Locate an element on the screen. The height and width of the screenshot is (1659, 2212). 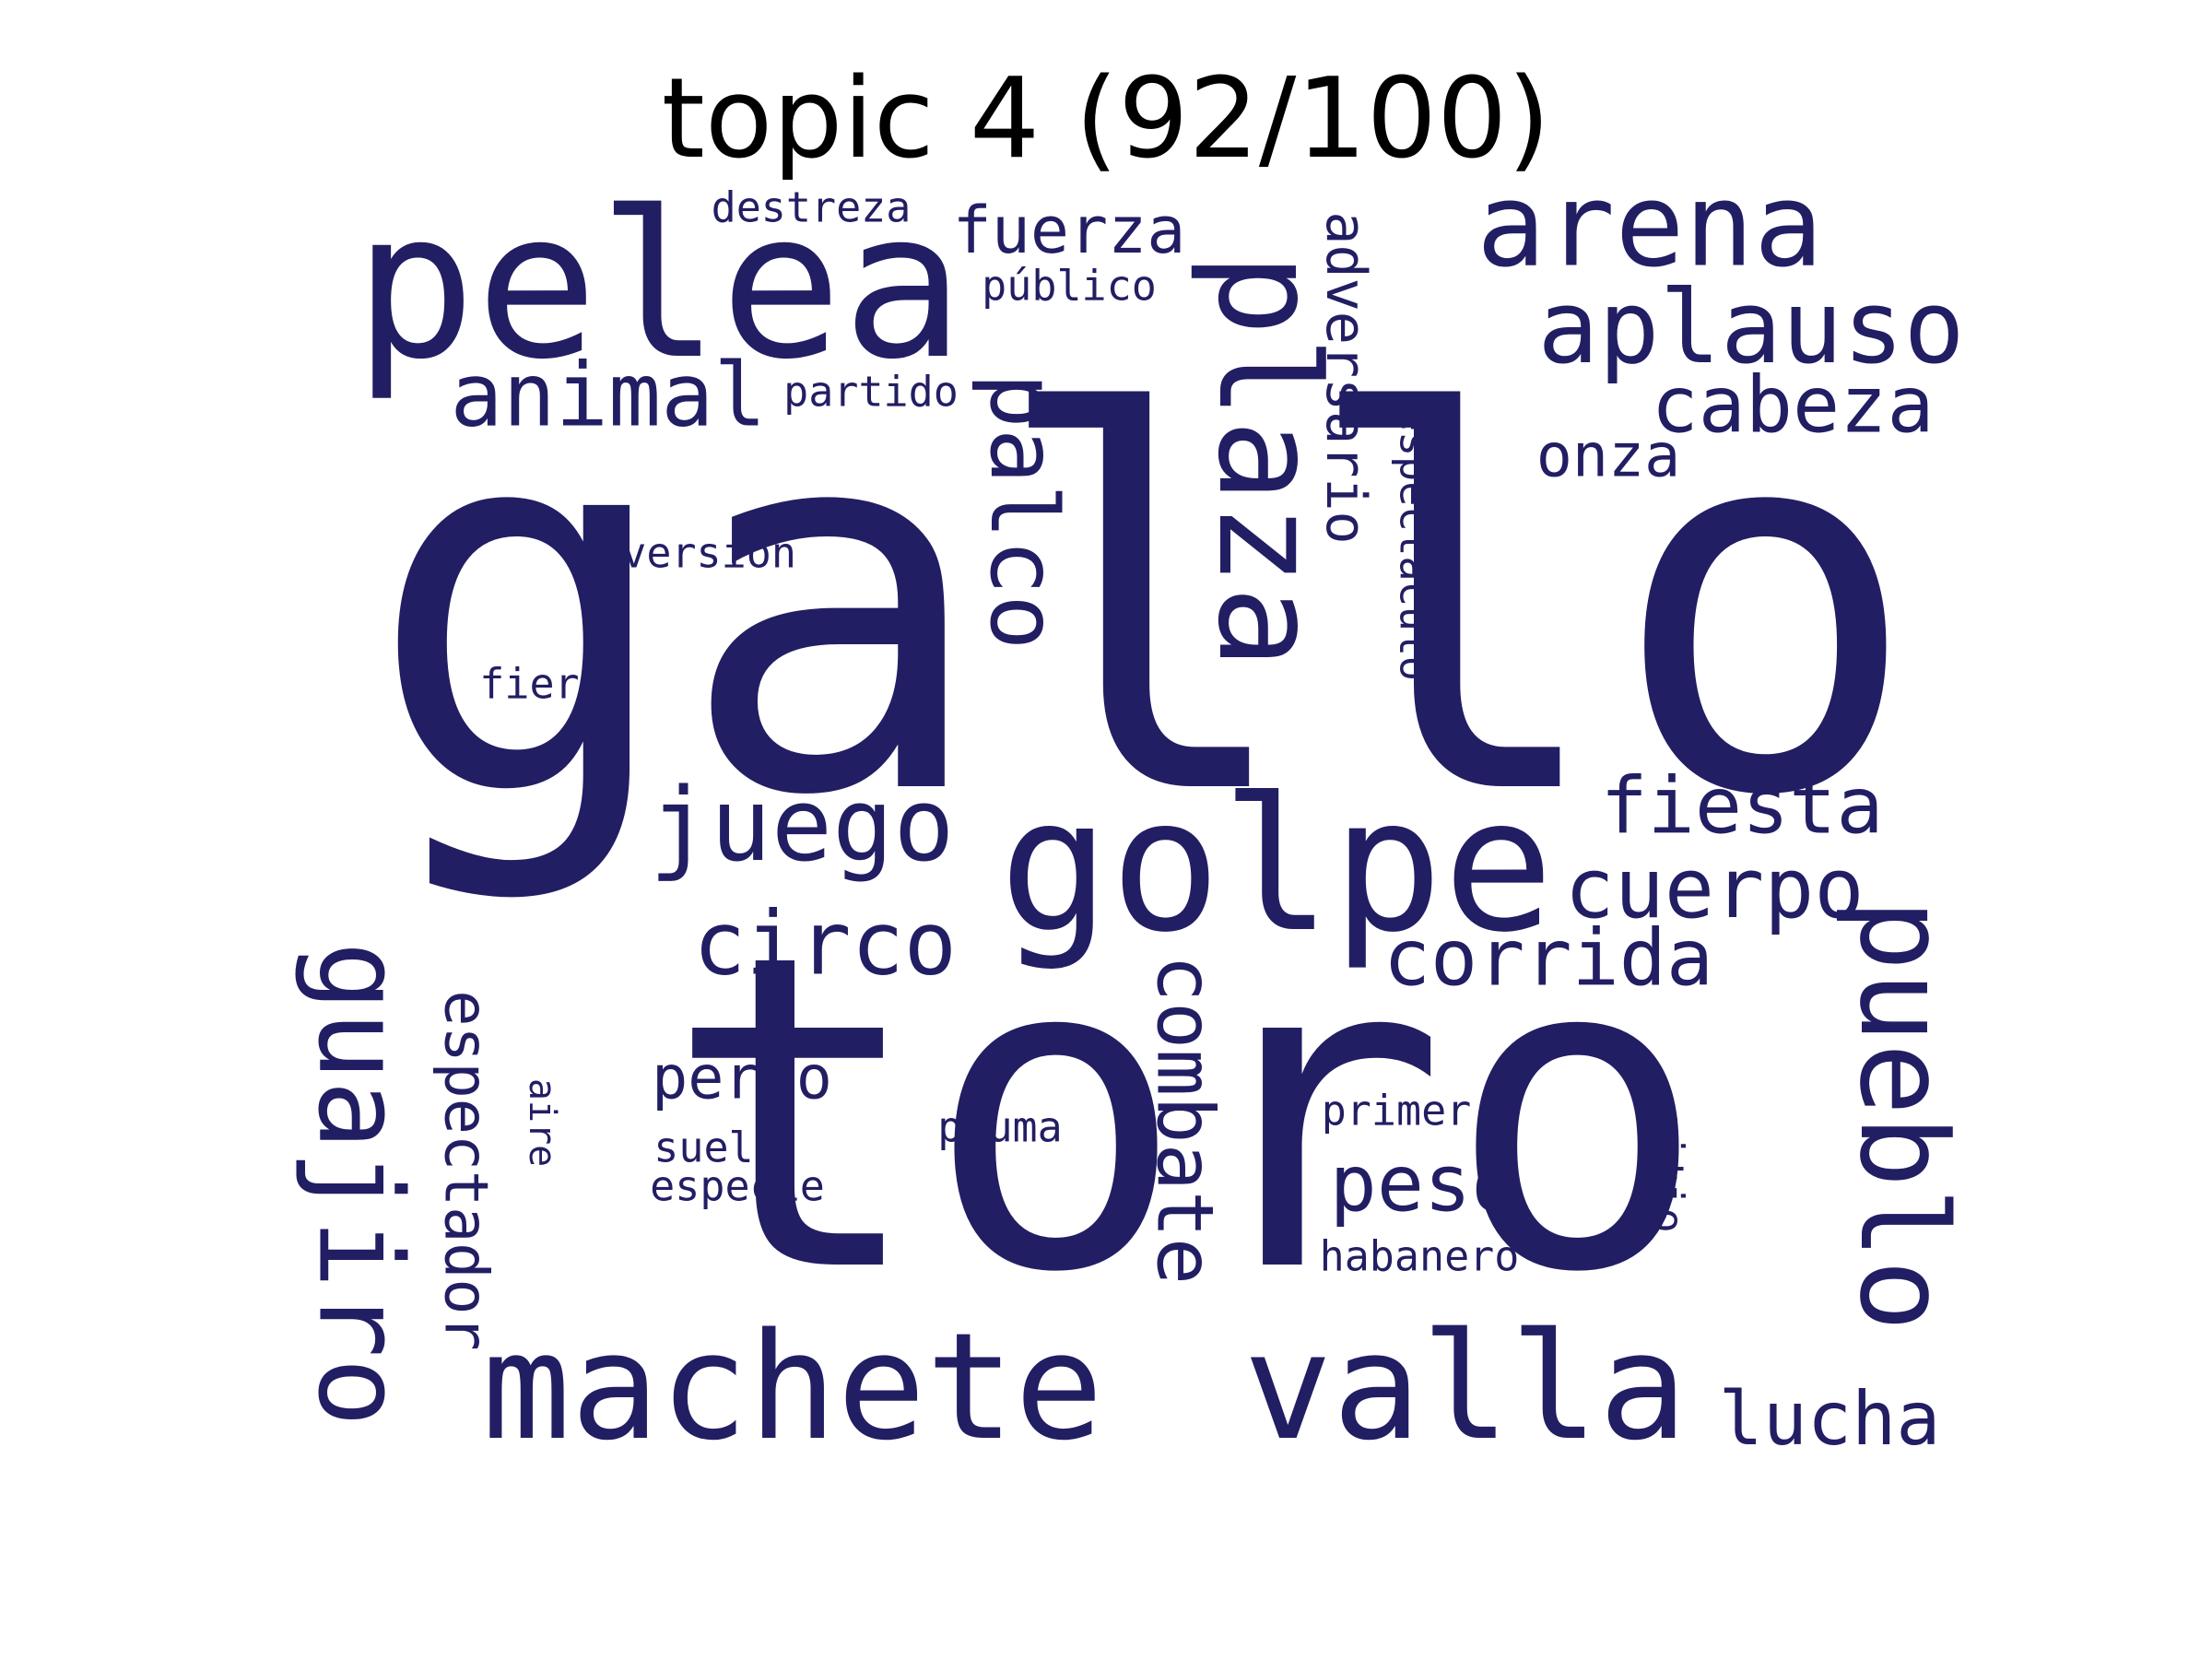
word-especie: especie is located at coordinates (737, 1186).